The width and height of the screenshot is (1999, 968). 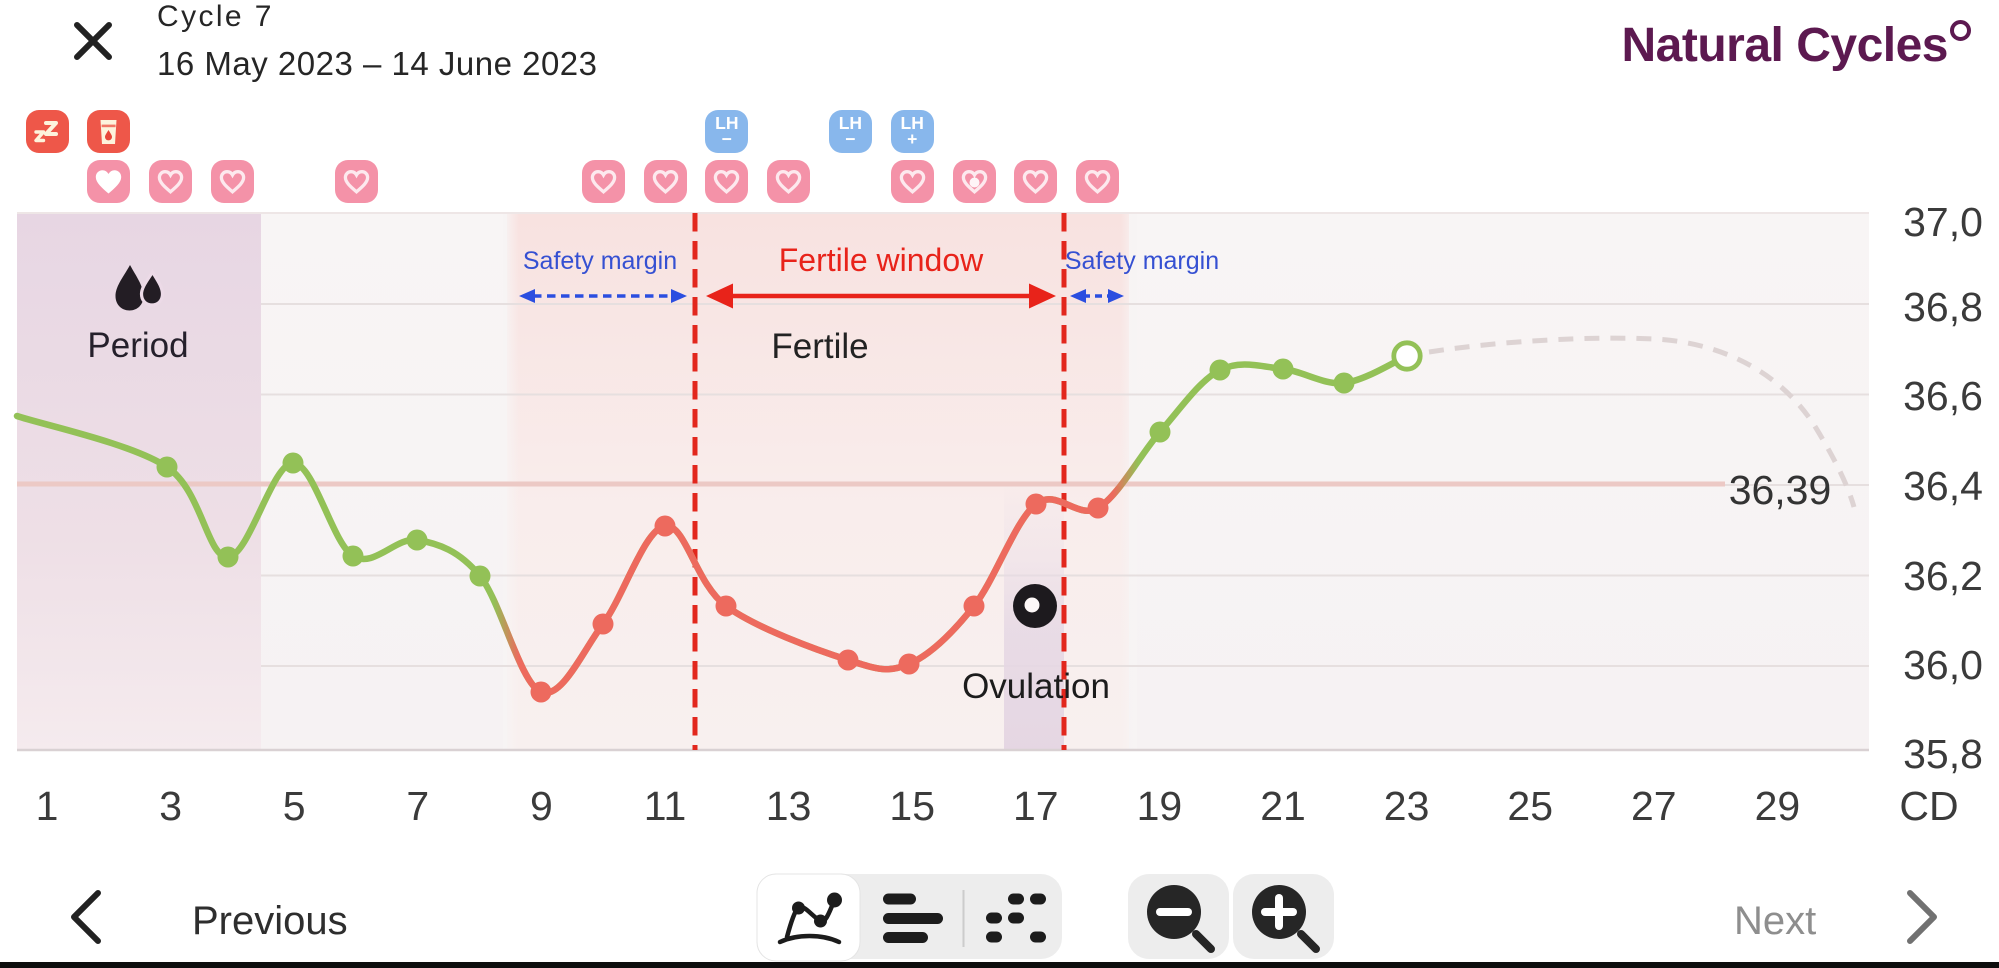 I want to click on svg-text: 27, so click(x=1654, y=806).